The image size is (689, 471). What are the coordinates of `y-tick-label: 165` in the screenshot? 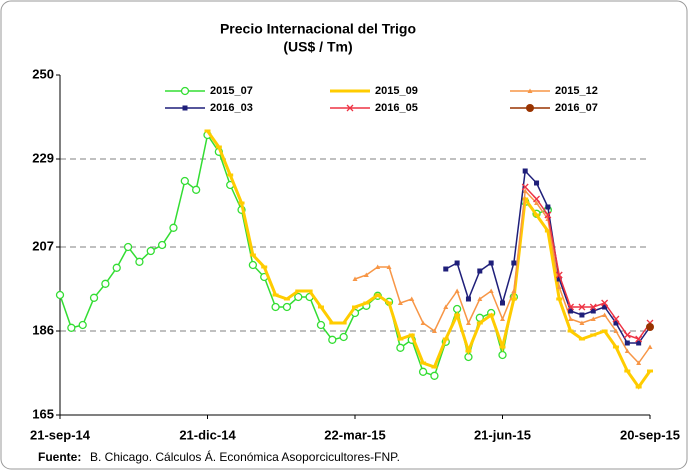 It's located at (43, 413).